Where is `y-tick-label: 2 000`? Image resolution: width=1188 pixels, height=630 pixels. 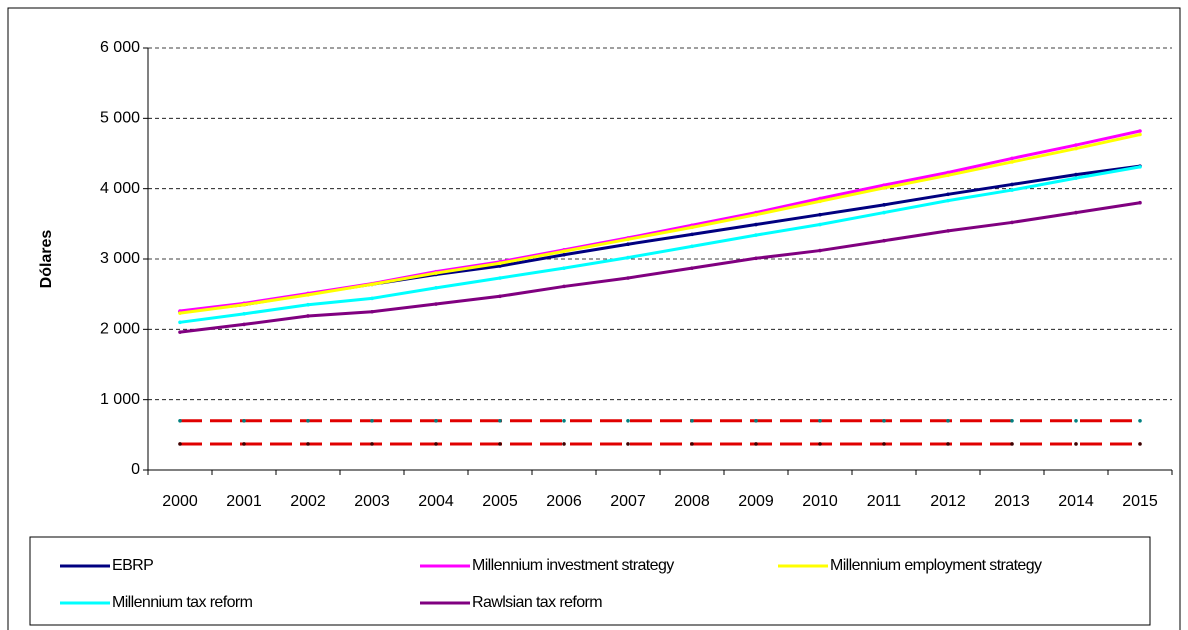 y-tick-label: 2 000 is located at coordinates (120, 329).